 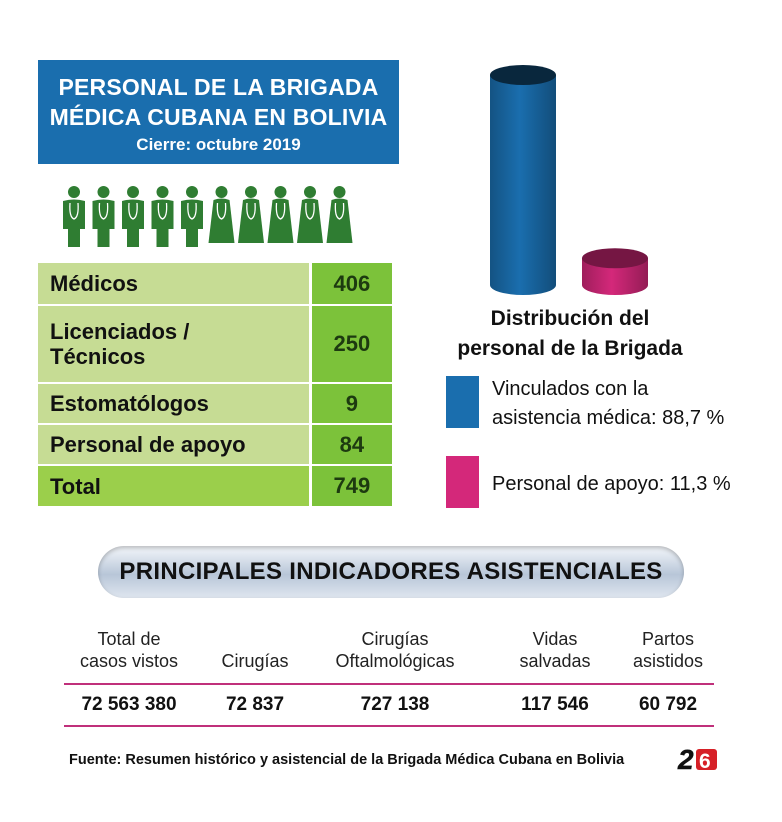 I want to click on indicator-header-line-2: casos vistos, so click(x=129, y=661).